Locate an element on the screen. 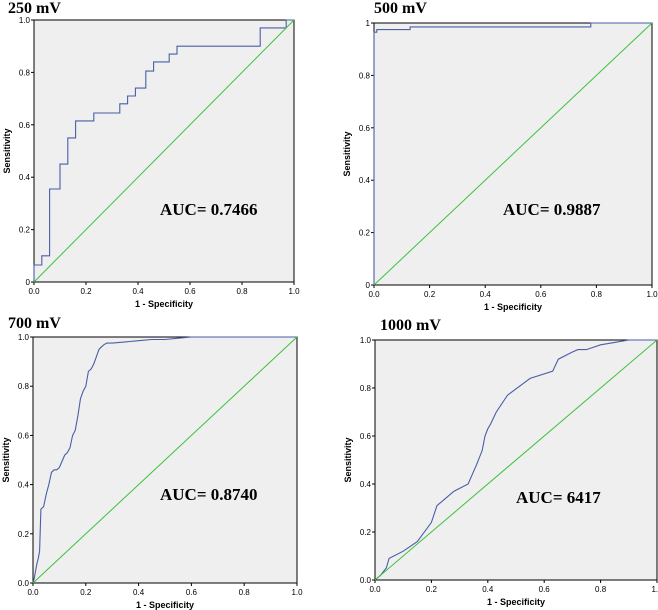  auc-label: AUC= 6417 is located at coordinates (558, 497).